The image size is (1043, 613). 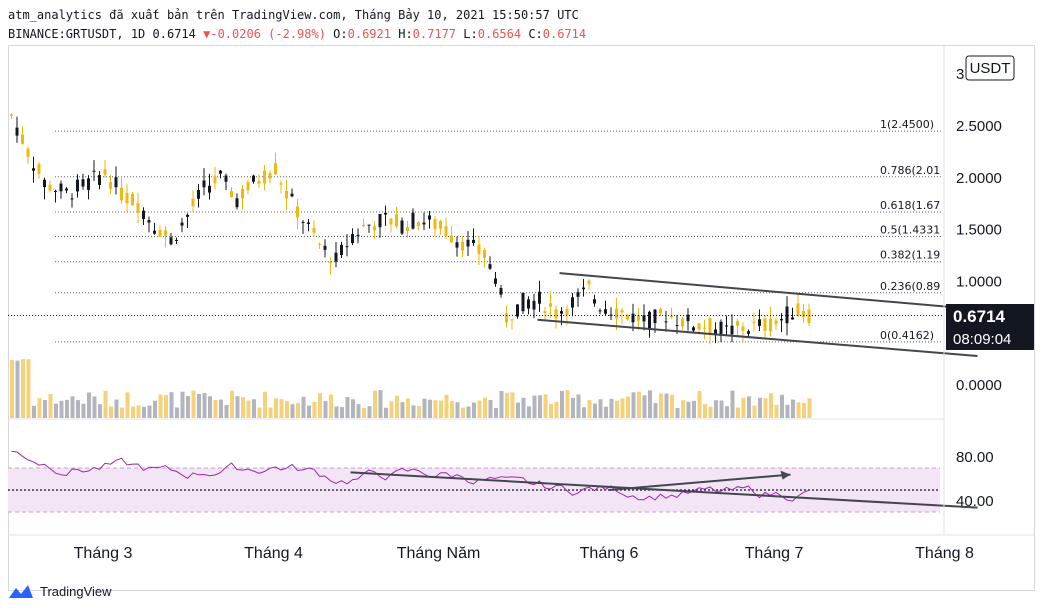 I want to click on tradingview-logo: TradingView, so click(x=60, y=591).